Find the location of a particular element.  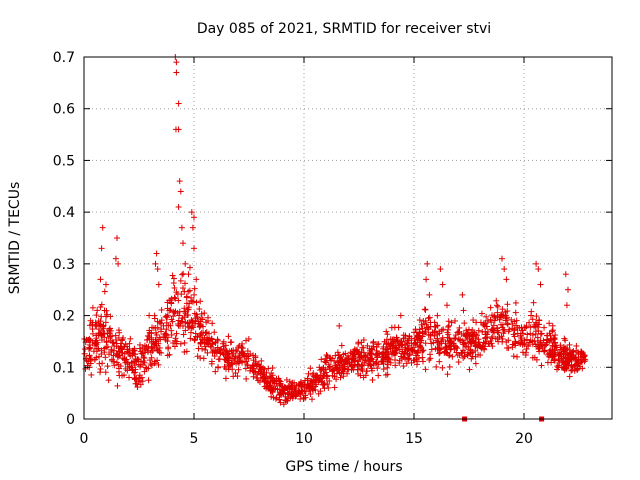

x-axis-label: GPS time / hours is located at coordinates (343, 467).